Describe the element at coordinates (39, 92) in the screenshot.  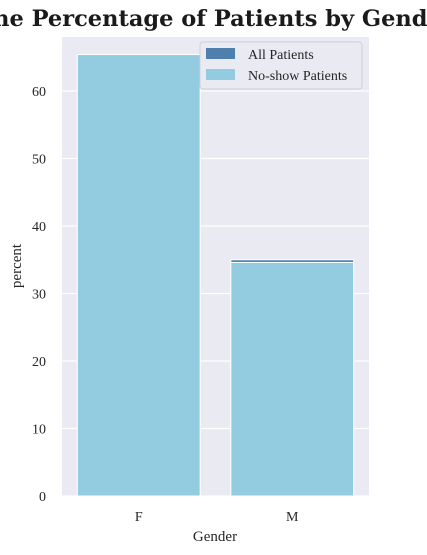
I see `y-tick-label-6: 60` at that location.